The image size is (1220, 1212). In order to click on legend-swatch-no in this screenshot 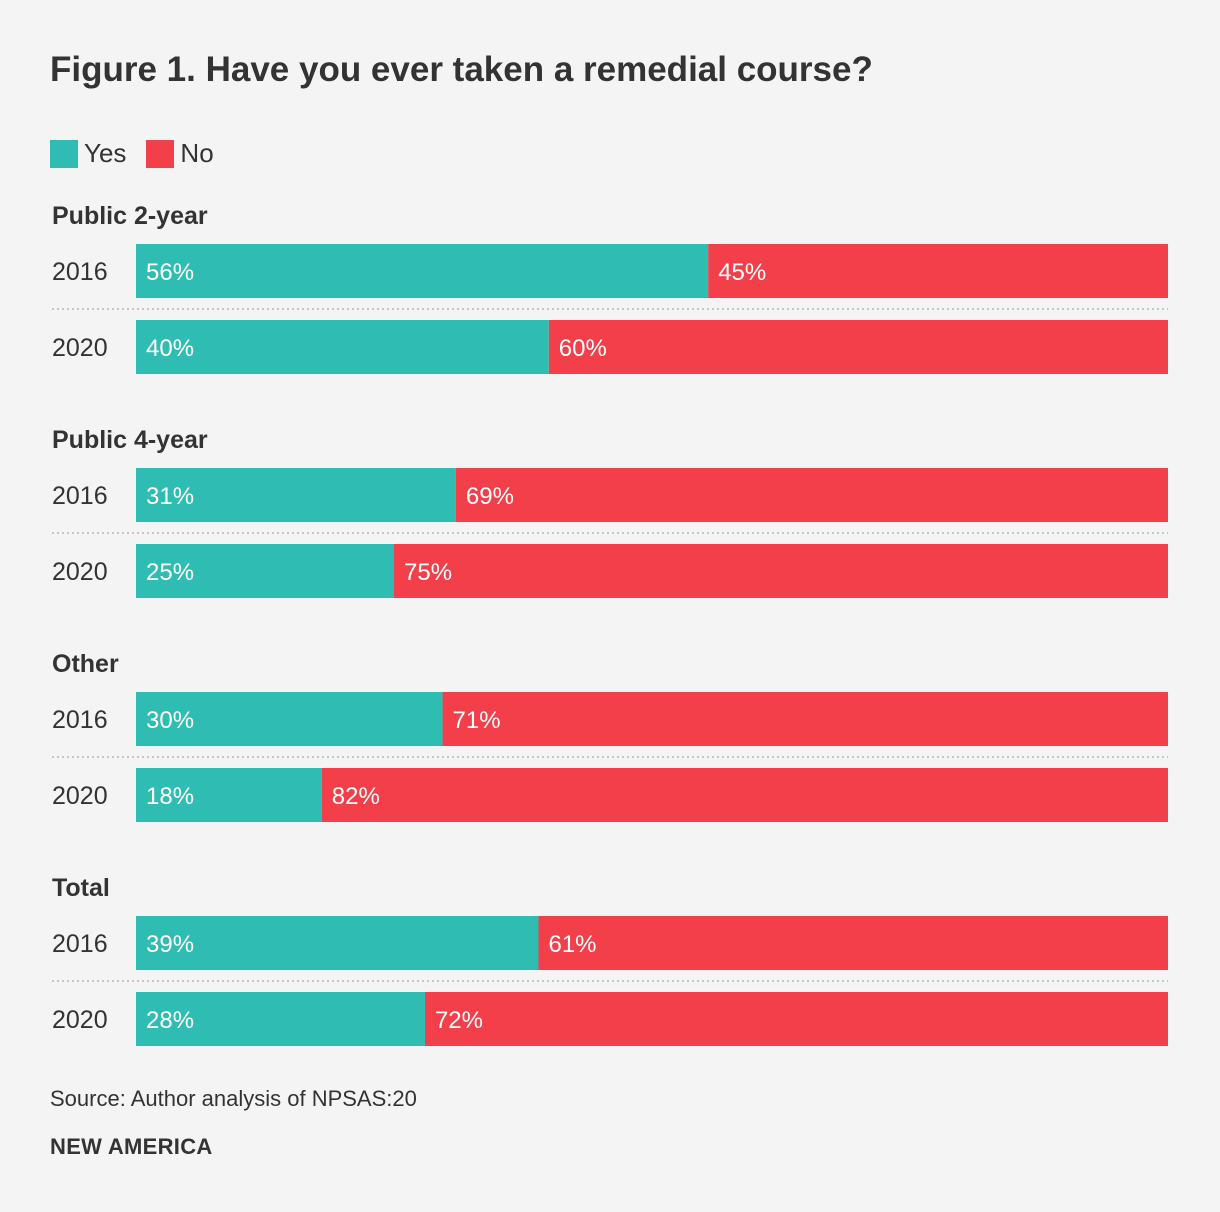, I will do `click(160, 153)`.